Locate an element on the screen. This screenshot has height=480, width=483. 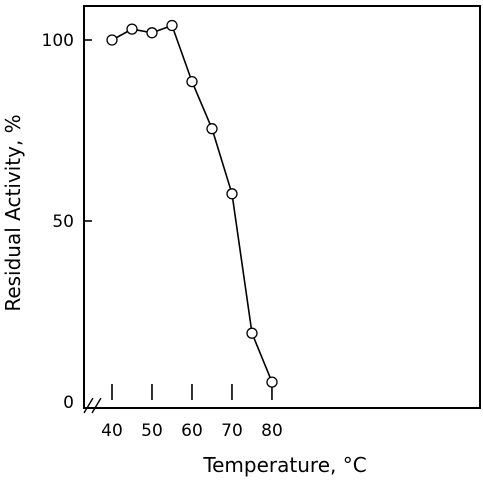
y-axis-tick-labels: 0 50 100 is located at coordinates (58, 222).